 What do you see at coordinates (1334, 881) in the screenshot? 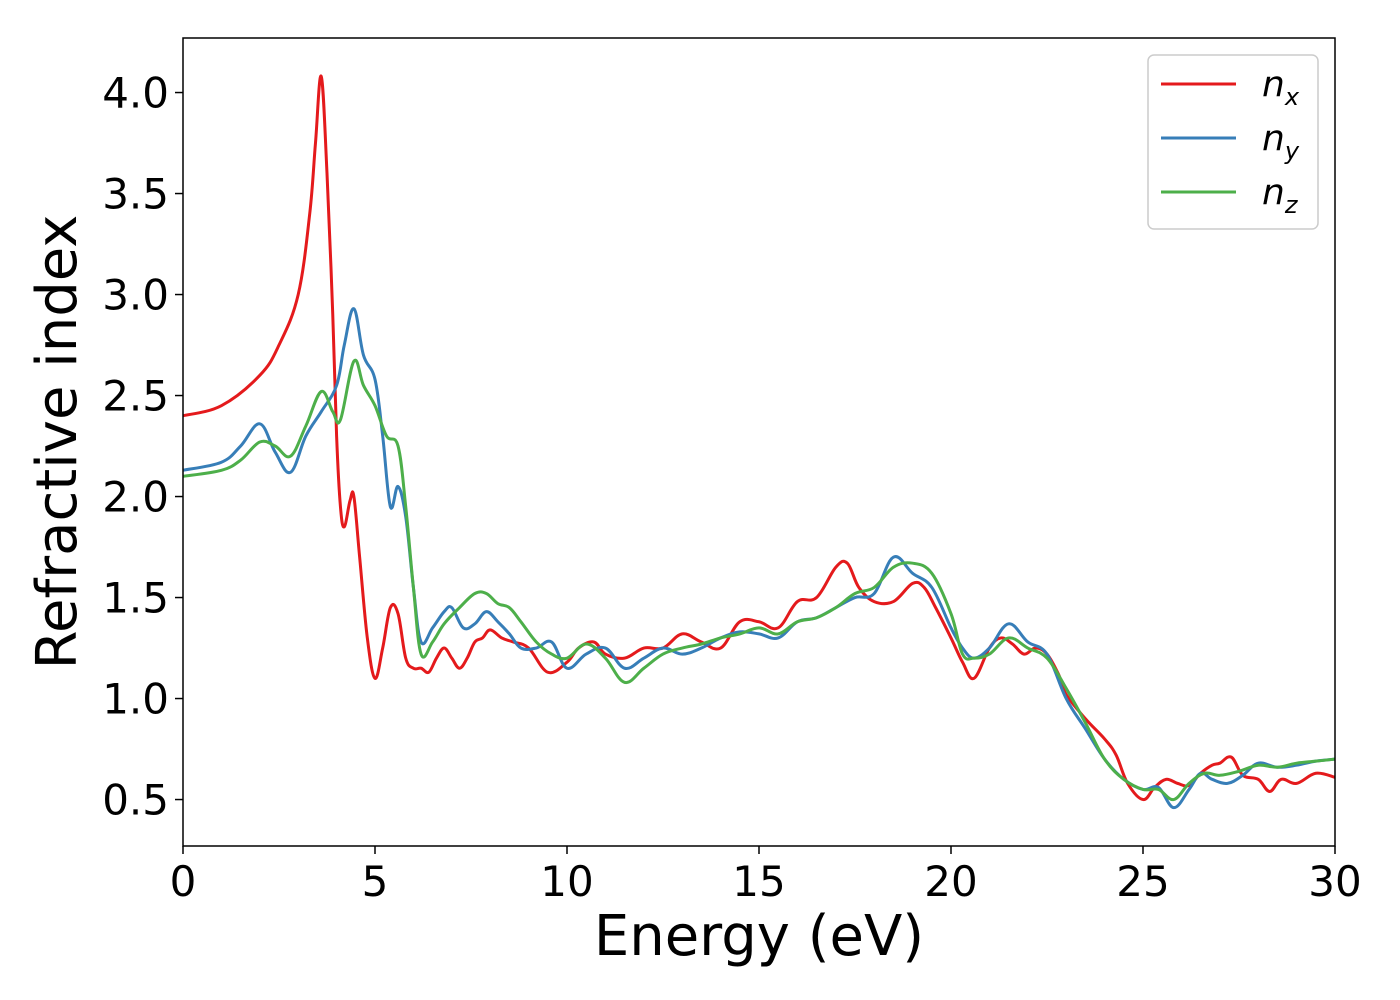
I see `x-tick-label: 30` at bounding box center [1334, 881].